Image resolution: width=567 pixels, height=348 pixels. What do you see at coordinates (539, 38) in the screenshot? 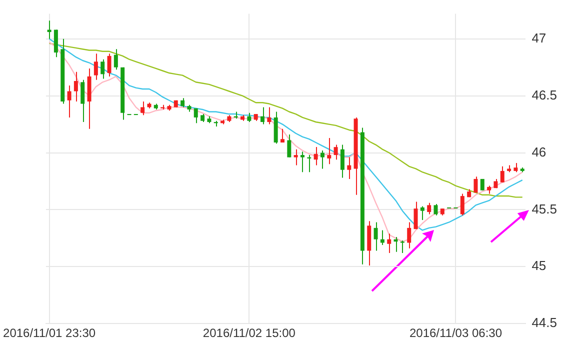
I see `y-tick-label: 47` at bounding box center [539, 38].